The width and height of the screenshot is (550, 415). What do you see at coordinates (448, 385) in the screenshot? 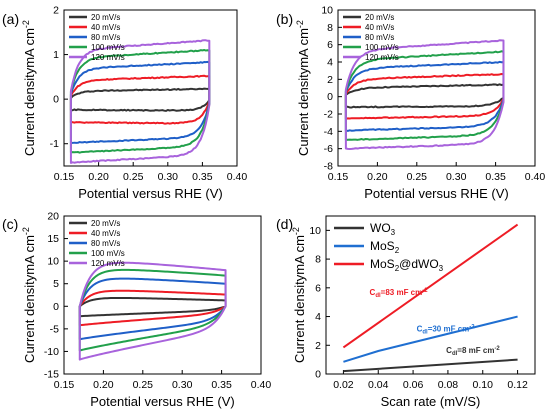
I see `x-tick-label: 0.08` at bounding box center [448, 385].